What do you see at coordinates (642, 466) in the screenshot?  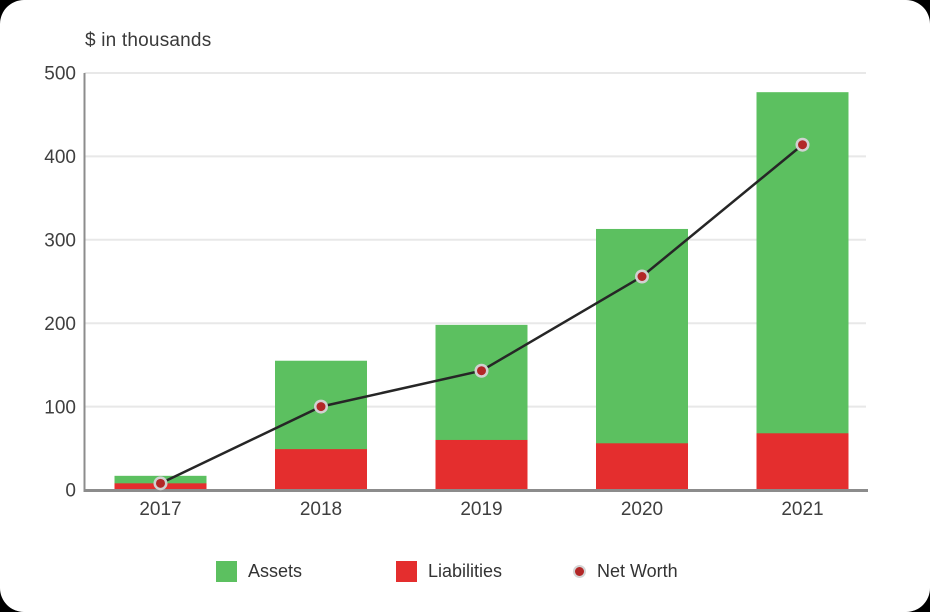 I see `liabilities-bar-2020` at bounding box center [642, 466].